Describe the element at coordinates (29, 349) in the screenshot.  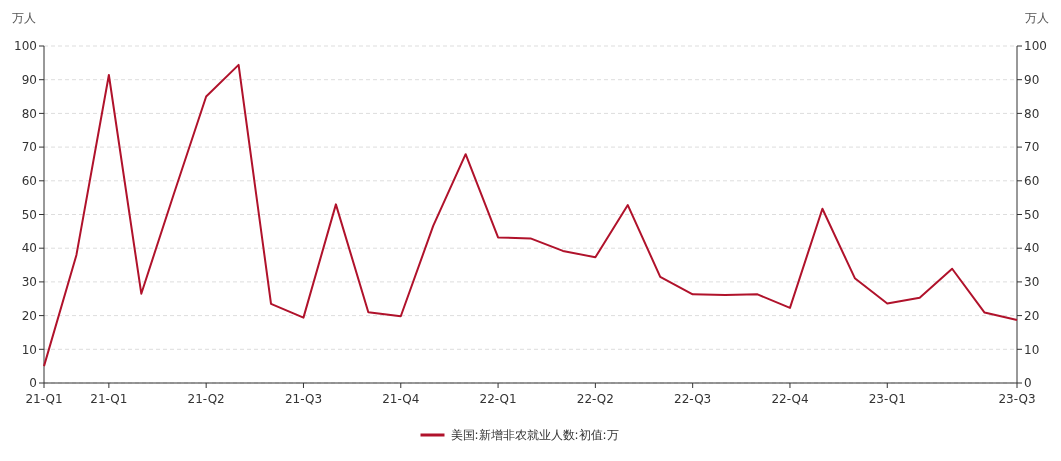
I see `y-tick-label: 10` at that location.